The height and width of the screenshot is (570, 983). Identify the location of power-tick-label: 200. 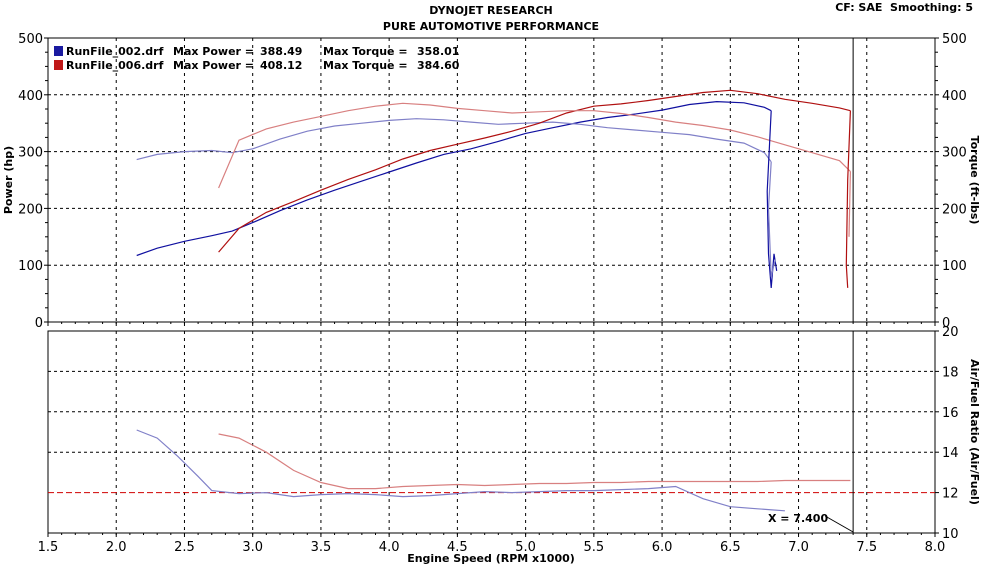
(30, 209).